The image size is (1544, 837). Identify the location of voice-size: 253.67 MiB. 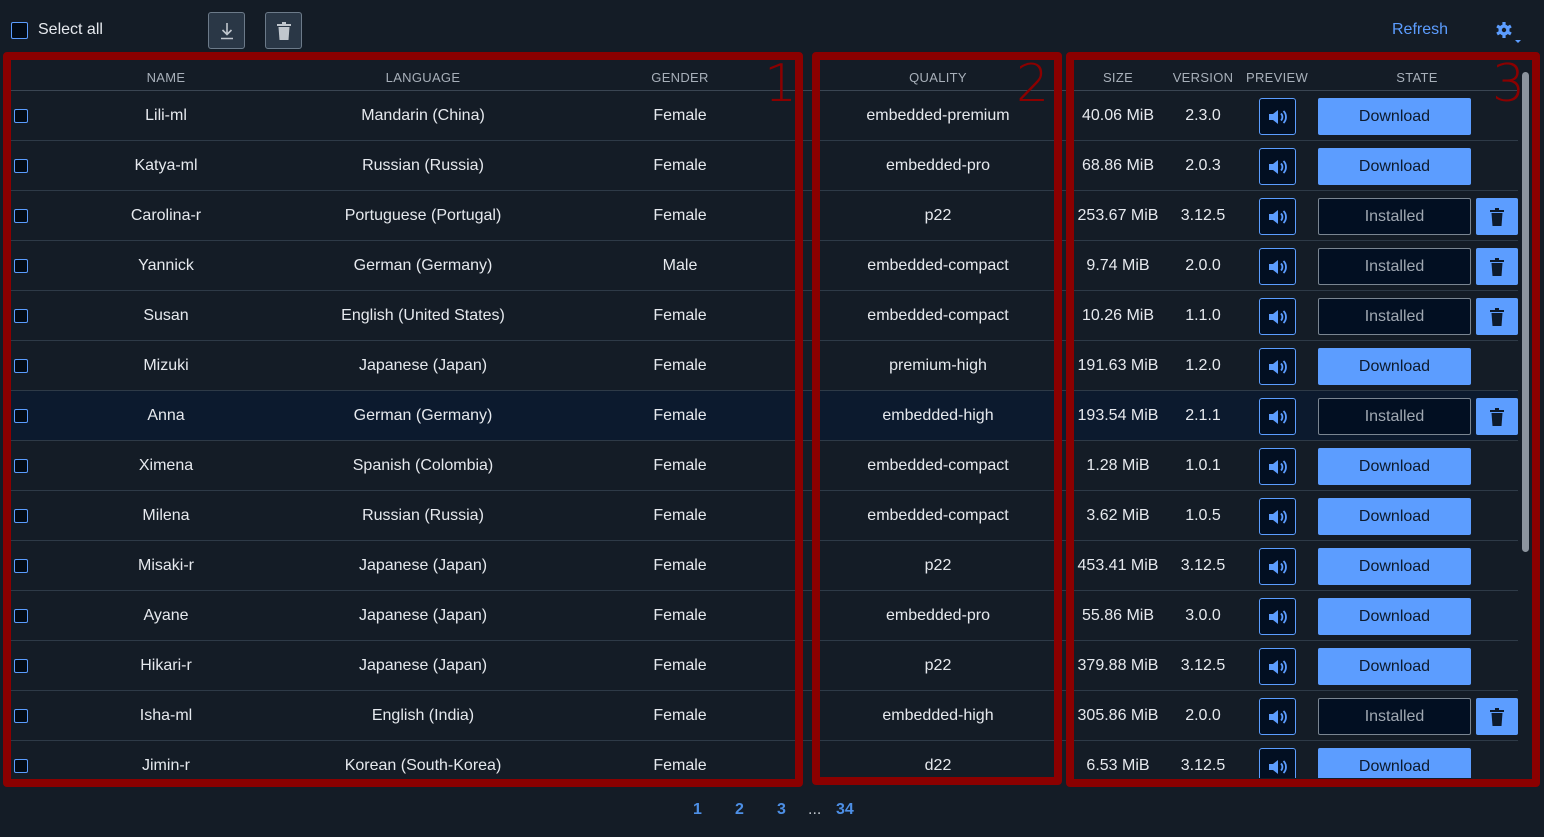
(1118, 215).